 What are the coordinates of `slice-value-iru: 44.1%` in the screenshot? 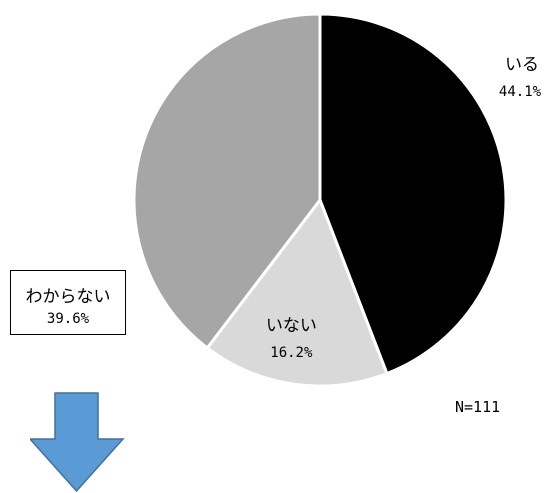 It's located at (520, 92).